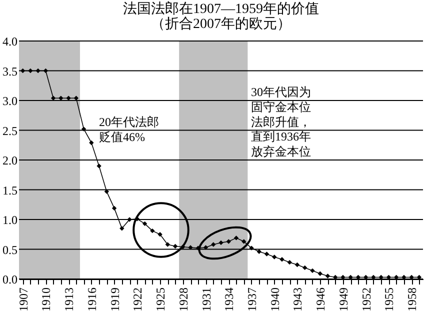 Image resolution: width=447 pixels, height=327 pixels. What do you see at coordinates (161, 300) in the screenshot?
I see `x-tick-label: 1925` at bounding box center [161, 300].